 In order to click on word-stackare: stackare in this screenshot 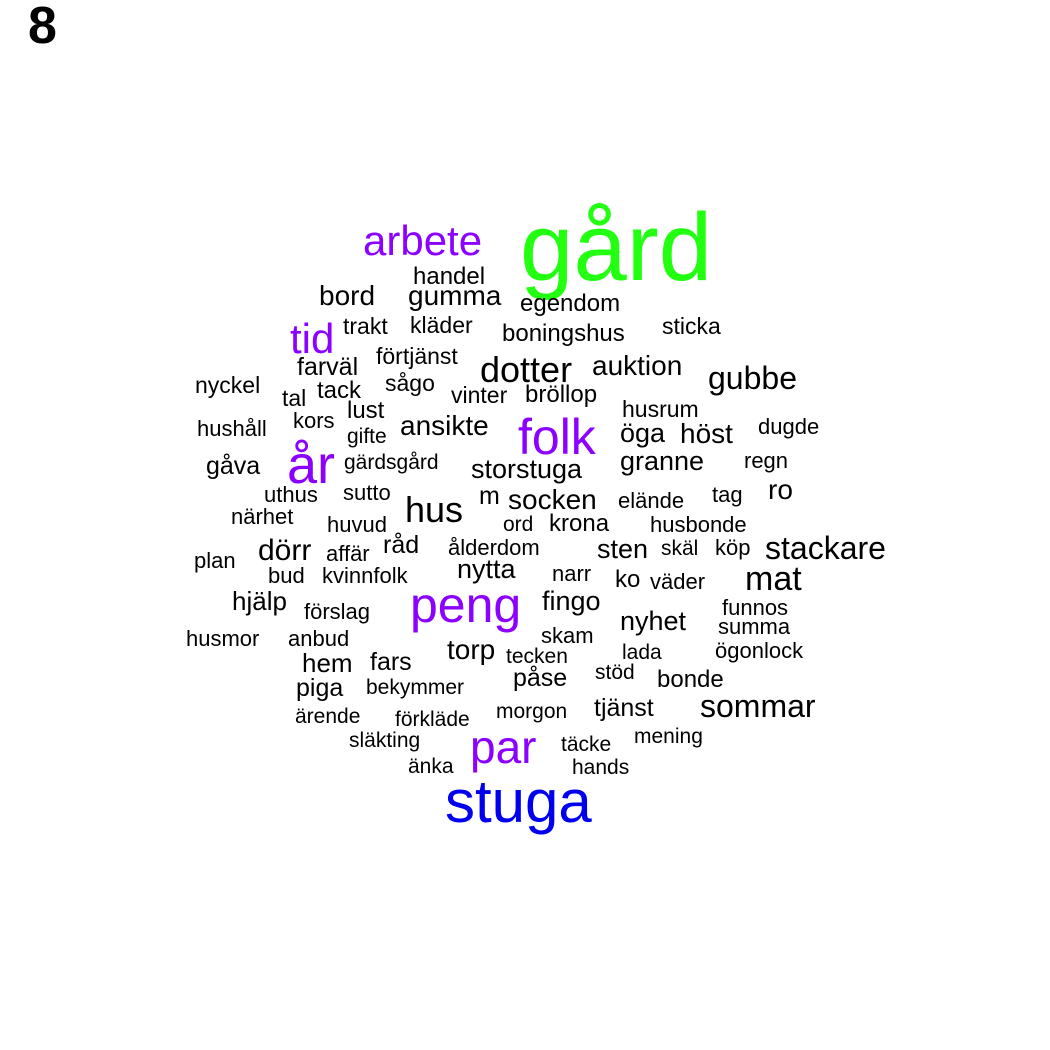, I will do `click(825, 548)`.